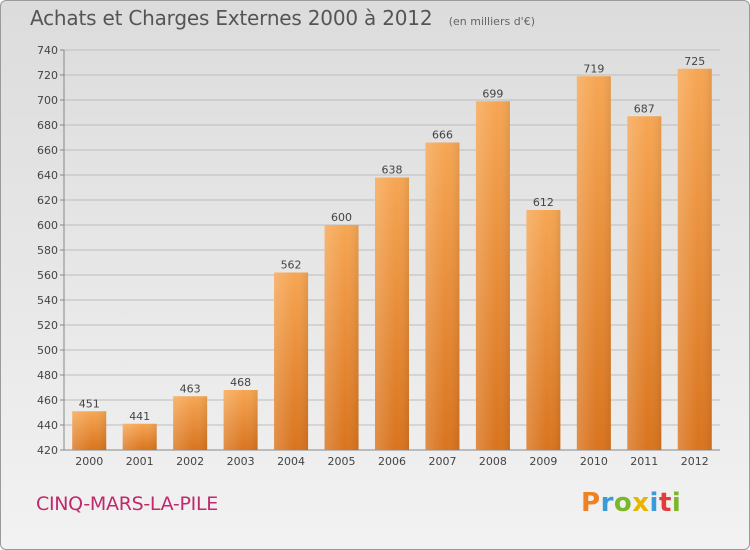  I want to click on bar-shade-2007, so click(442, 296).